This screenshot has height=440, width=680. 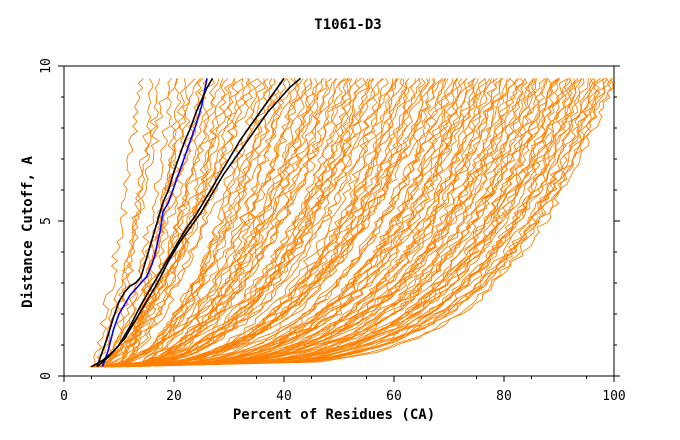 What do you see at coordinates (613, 396) in the screenshot?
I see `x-tick-label: 100` at bounding box center [613, 396].